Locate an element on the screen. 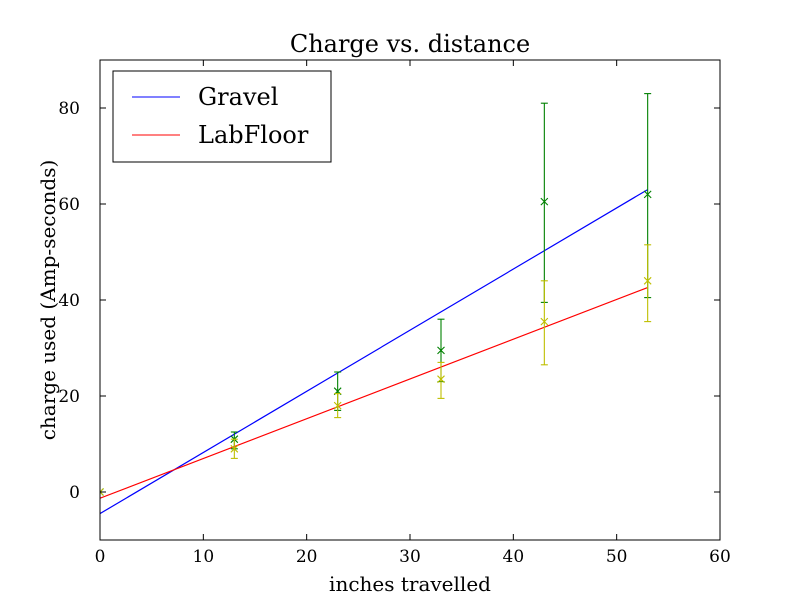 This screenshot has width=800, height=600. y-tick-label: 60 is located at coordinates (69, 205).